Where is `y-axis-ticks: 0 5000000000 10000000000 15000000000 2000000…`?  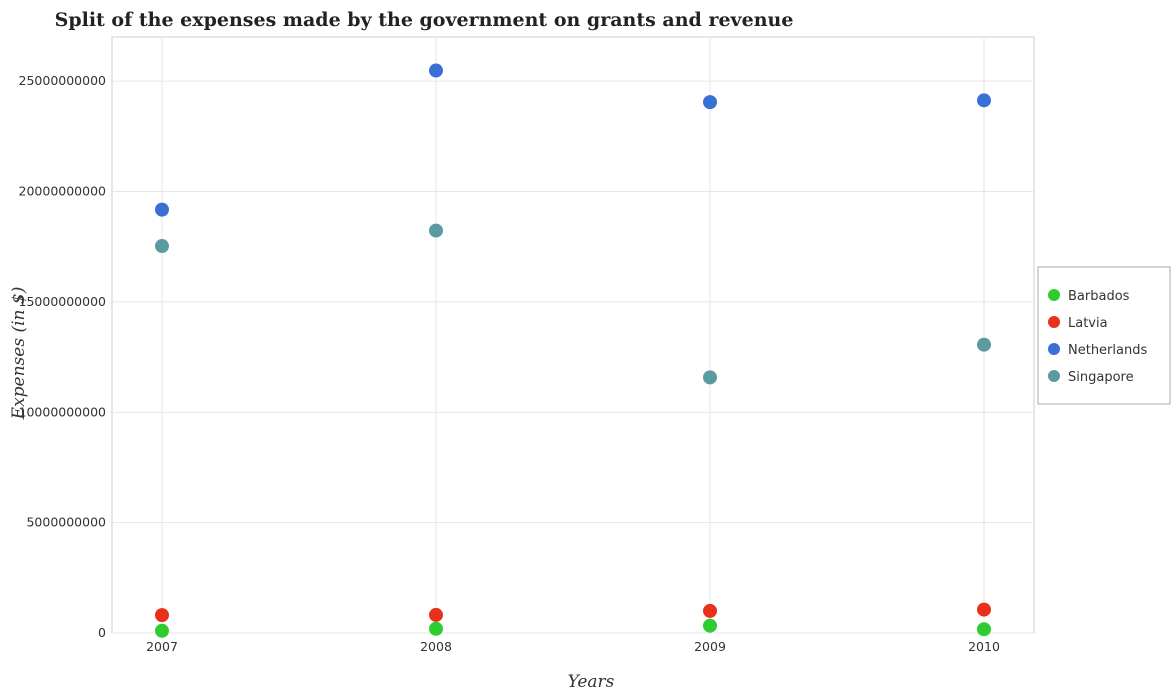
y-axis-ticks: 0 5000000000 10000000000 15000000000 2000000… is located at coordinates (63, 356).